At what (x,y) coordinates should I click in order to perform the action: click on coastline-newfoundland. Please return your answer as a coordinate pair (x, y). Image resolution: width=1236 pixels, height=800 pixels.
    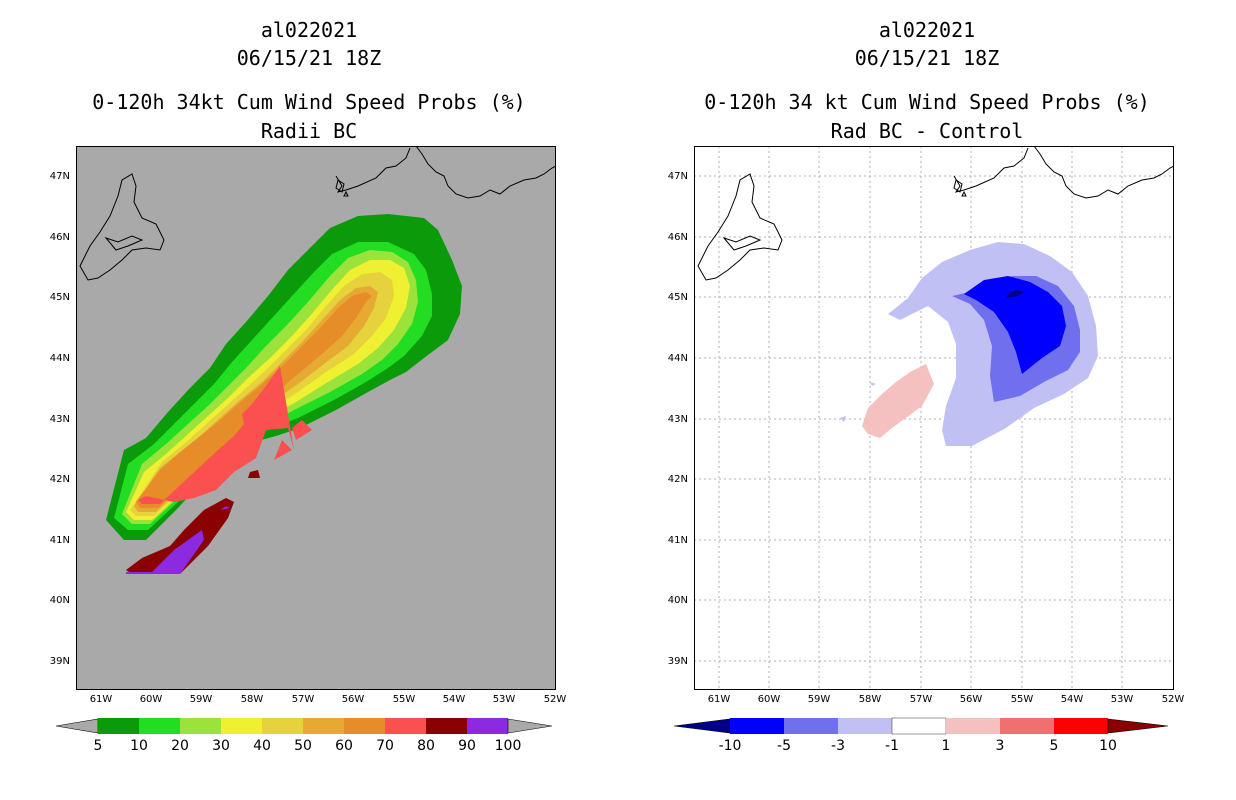
    Looking at the image, I should click on (1063, 172).